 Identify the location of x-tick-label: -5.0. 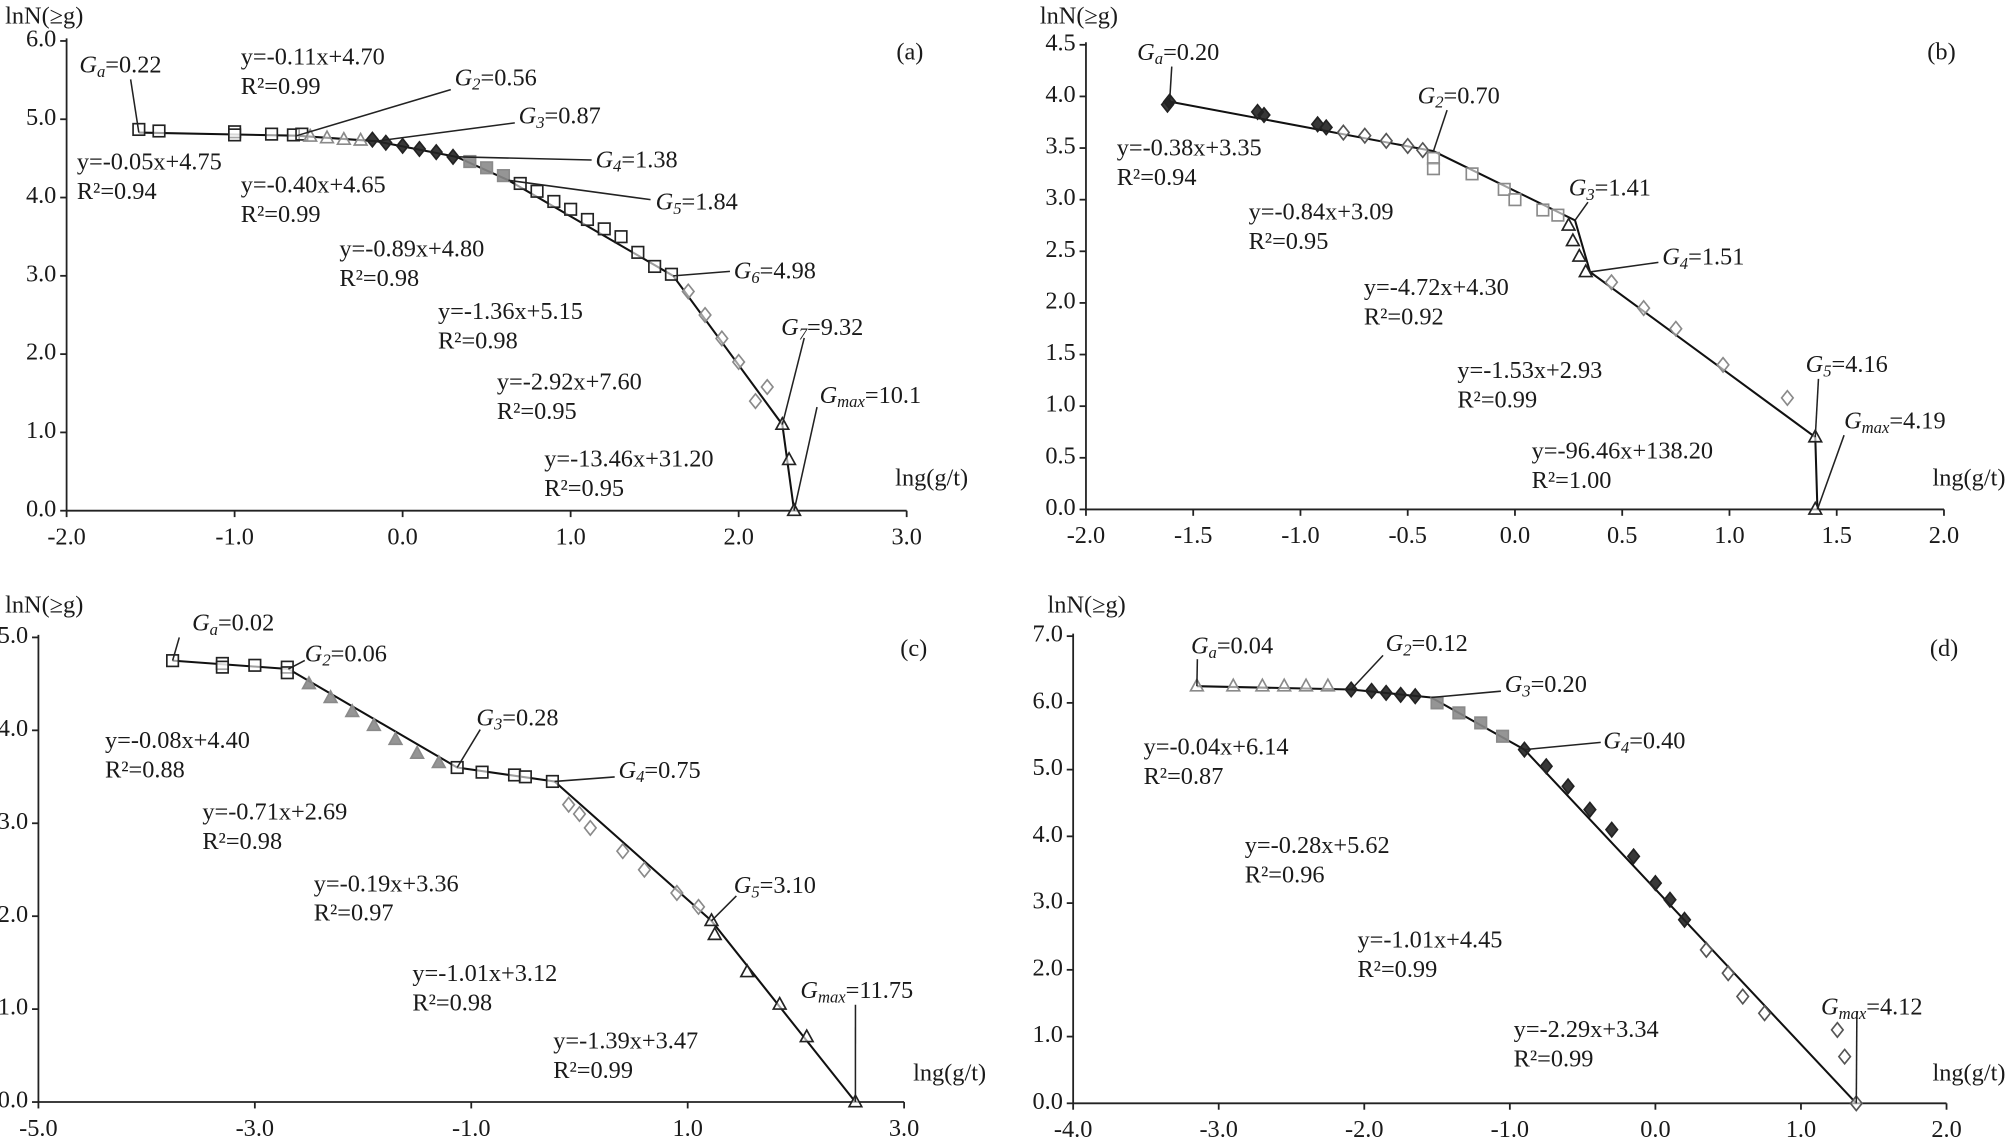
(38, 1128).